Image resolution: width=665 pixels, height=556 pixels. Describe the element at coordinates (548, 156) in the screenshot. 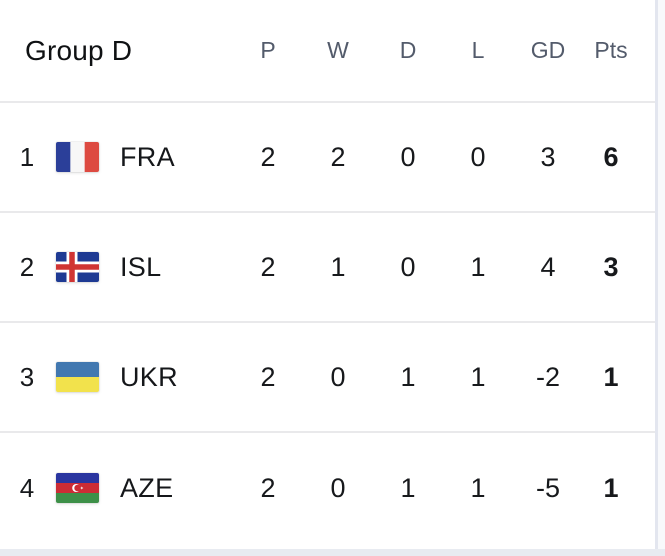

I see `goal-difference-cell: 3` at that location.